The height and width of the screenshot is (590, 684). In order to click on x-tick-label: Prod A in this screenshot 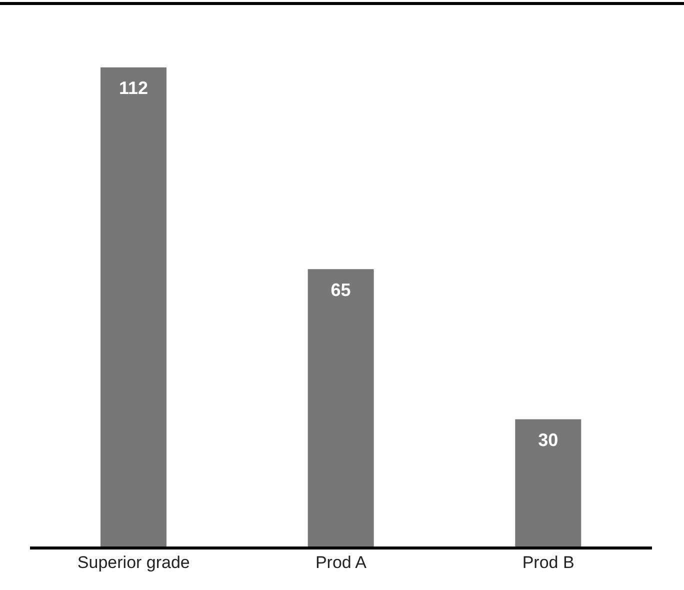, I will do `click(341, 562)`.